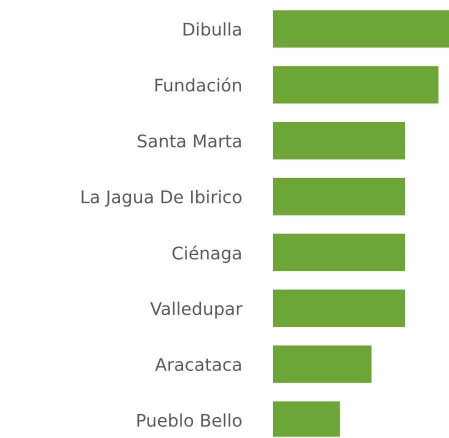 The width and height of the screenshot is (449, 438). What do you see at coordinates (196, 310) in the screenshot?
I see `y-tick-label: Valledupar` at bounding box center [196, 310].